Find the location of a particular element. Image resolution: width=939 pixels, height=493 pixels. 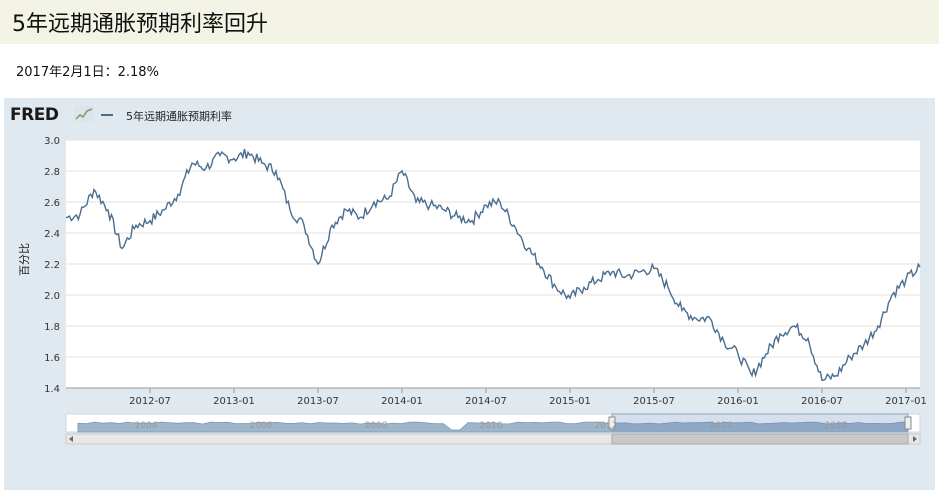

y-tick-label: 2.8 is located at coordinates (52, 172).